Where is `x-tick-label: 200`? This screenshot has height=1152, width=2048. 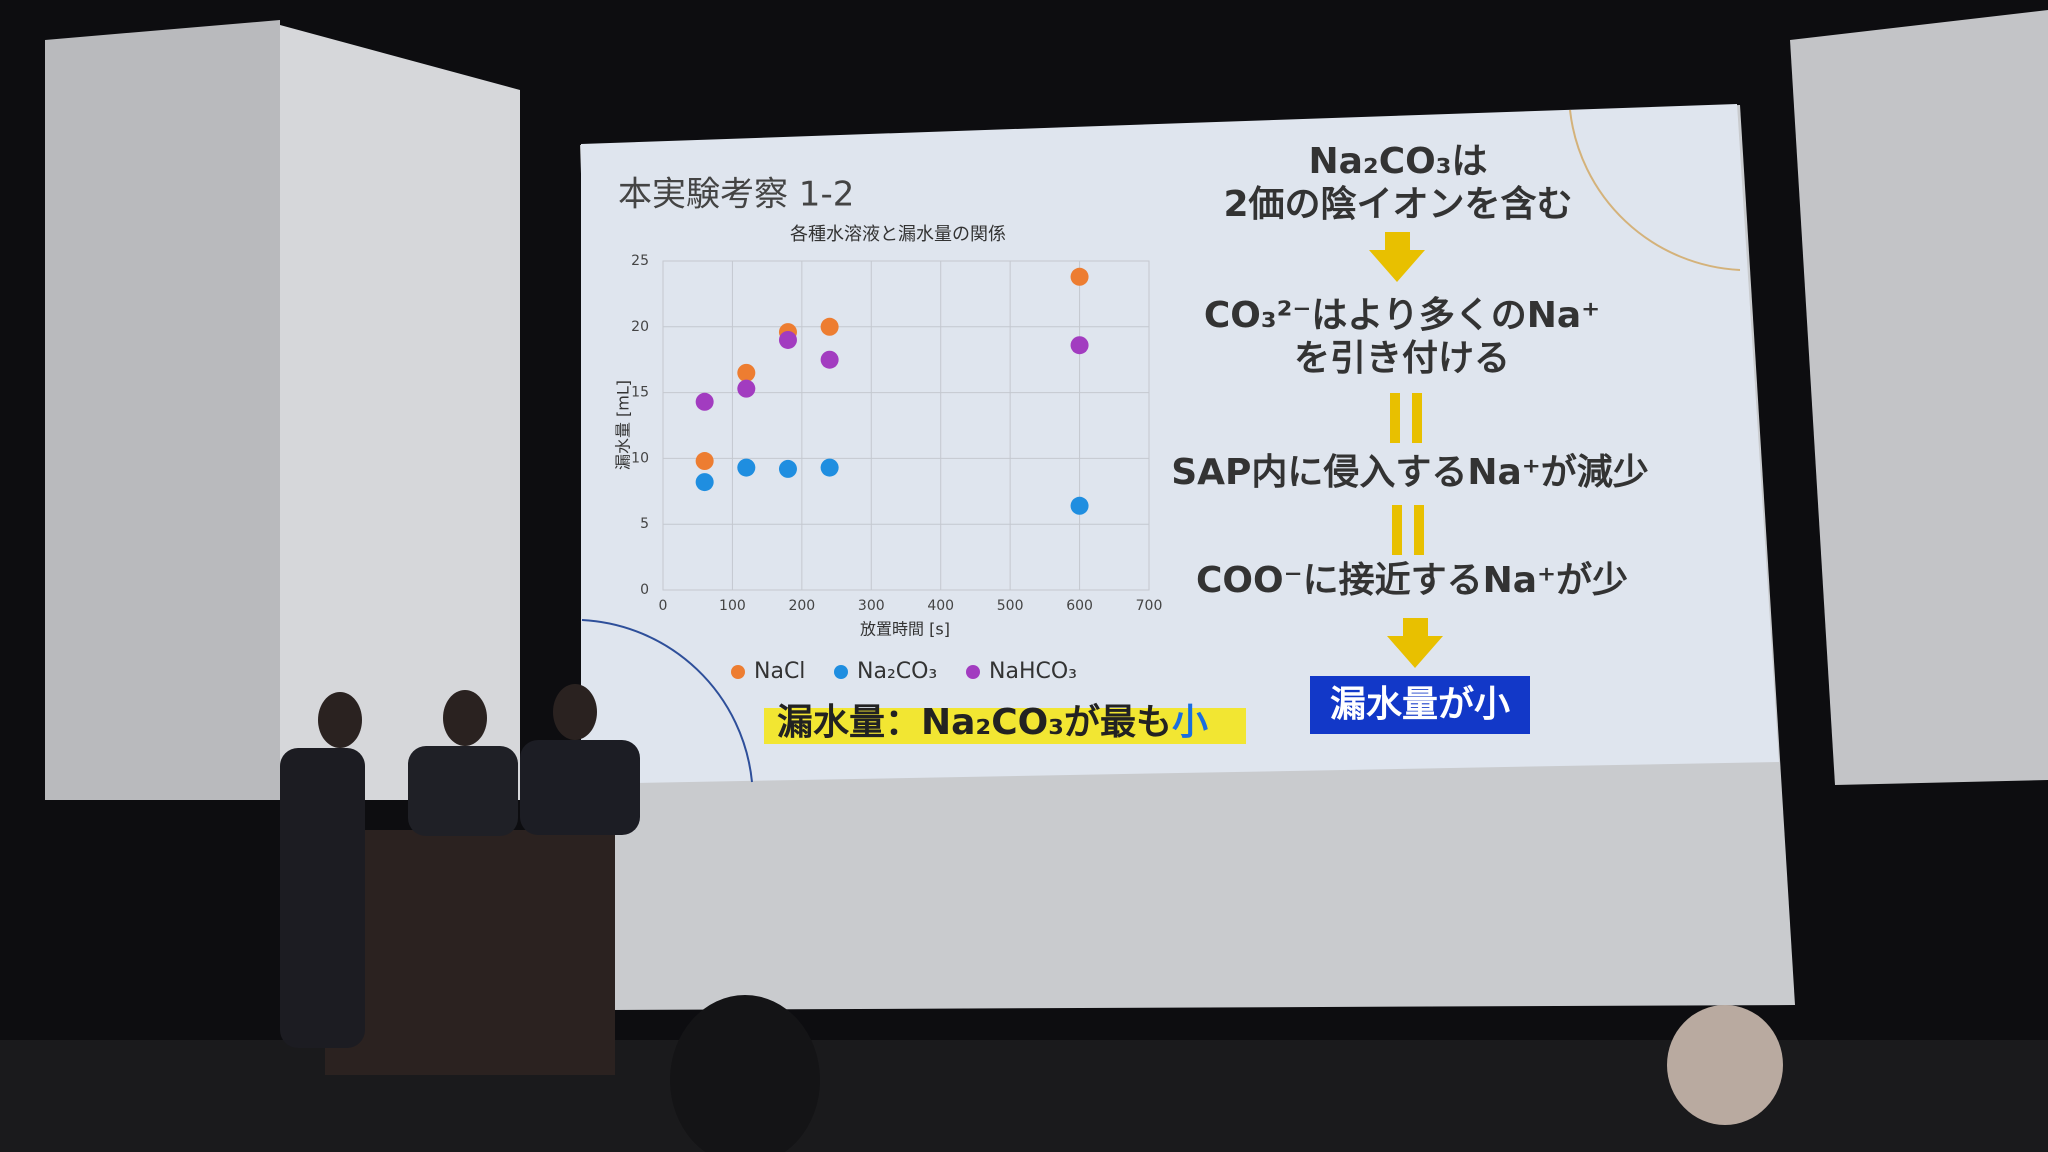
x-tick-label: 200 is located at coordinates (801, 606).